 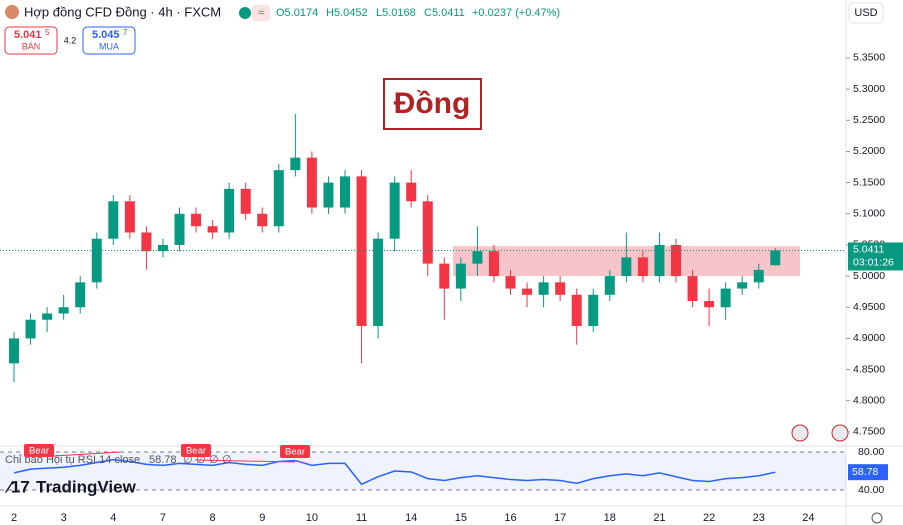 I want to click on x-tick-label: 22, so click(x=709, y=518).